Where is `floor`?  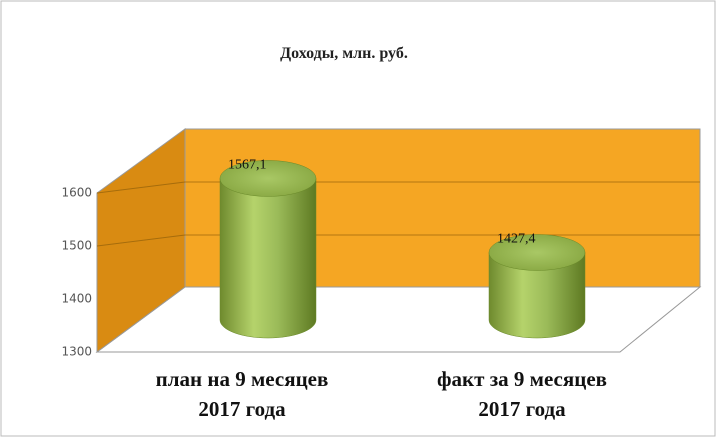 floor is located at coordinates (398, 319).